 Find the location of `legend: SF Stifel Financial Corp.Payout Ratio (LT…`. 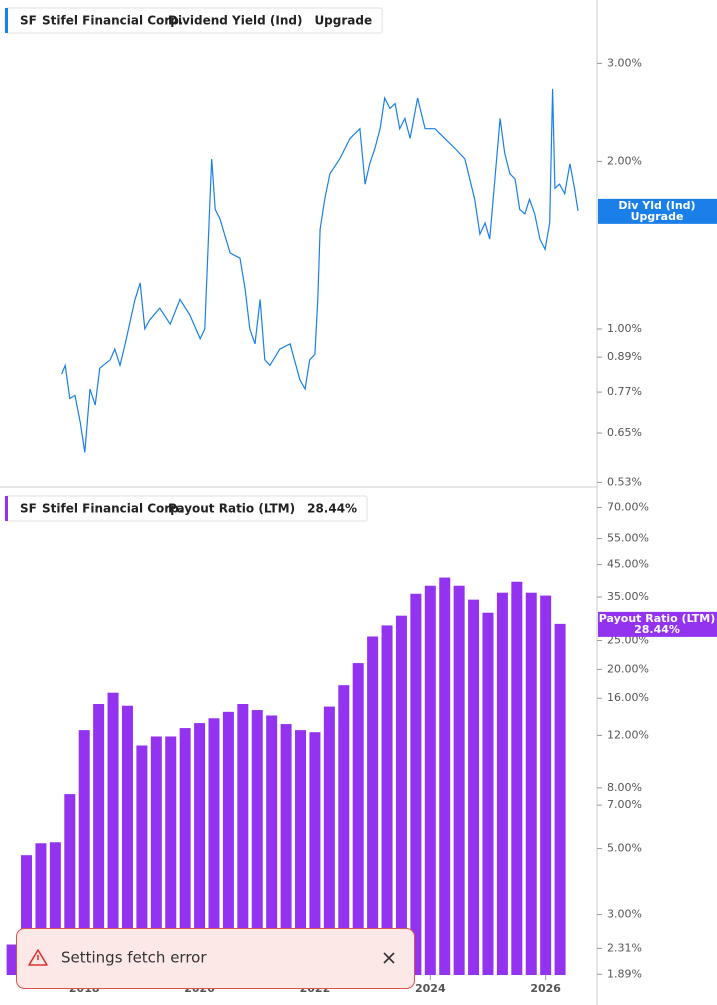

legend: SF Stifel Financial Corp.Payout Ratio (LT… is located at coordinates (186, 508).